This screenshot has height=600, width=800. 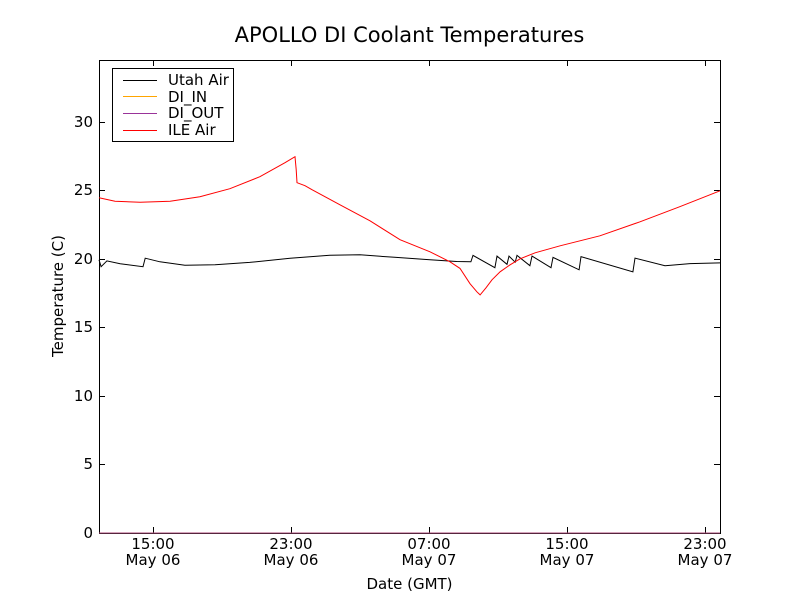 I want to click on y-tick-label: 15, so click(x=83, y=327).